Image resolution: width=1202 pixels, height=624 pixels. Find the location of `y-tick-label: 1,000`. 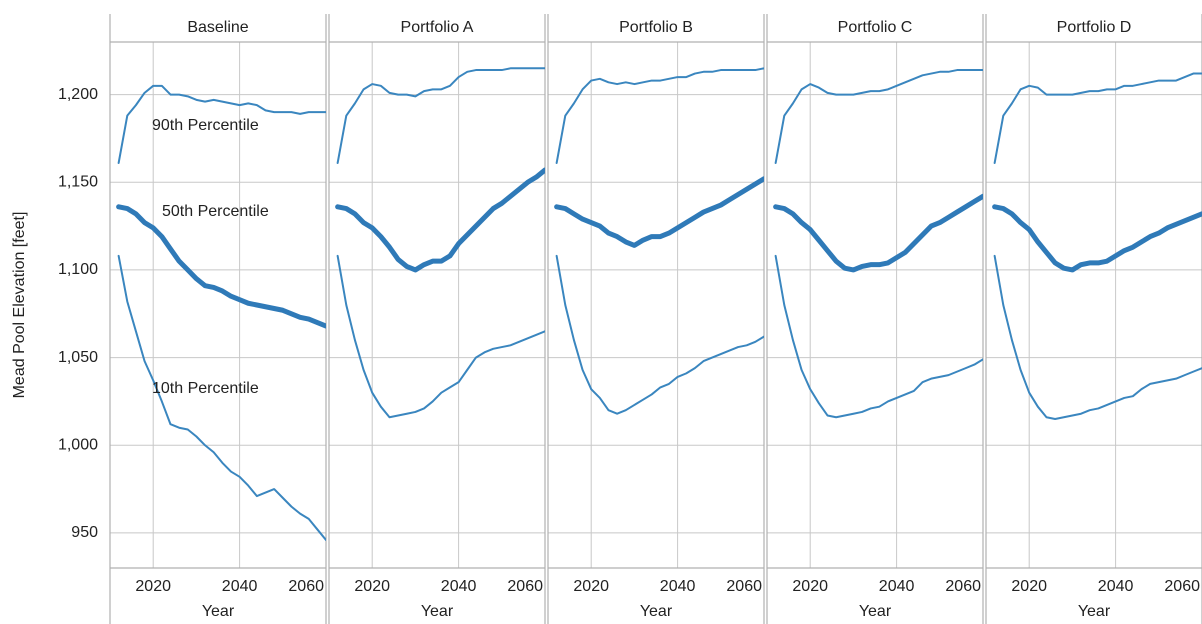

y-tick-label: 1,000 is located at coordinates (78, 444).